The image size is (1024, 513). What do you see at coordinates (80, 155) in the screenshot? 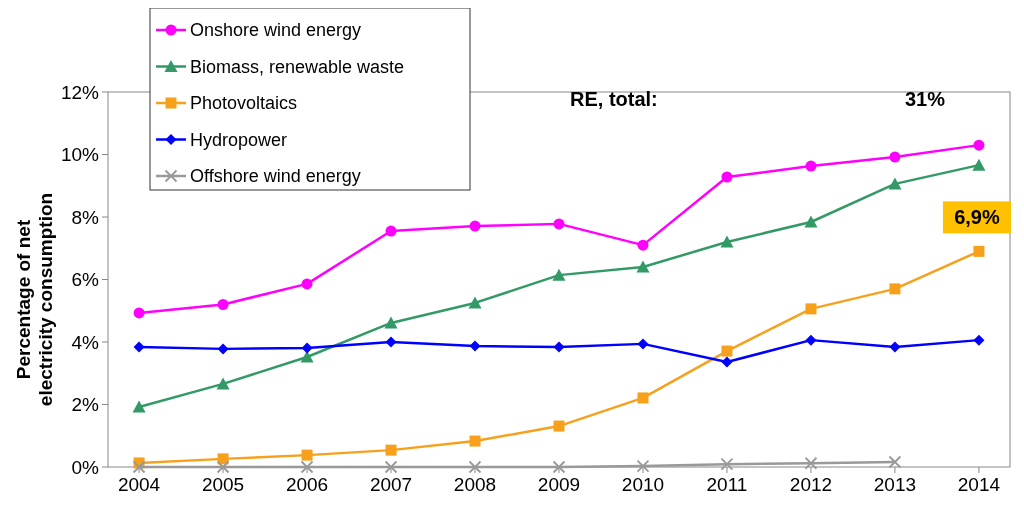
I see `y-tick-label: 10%` at bounding box center [80, 155].